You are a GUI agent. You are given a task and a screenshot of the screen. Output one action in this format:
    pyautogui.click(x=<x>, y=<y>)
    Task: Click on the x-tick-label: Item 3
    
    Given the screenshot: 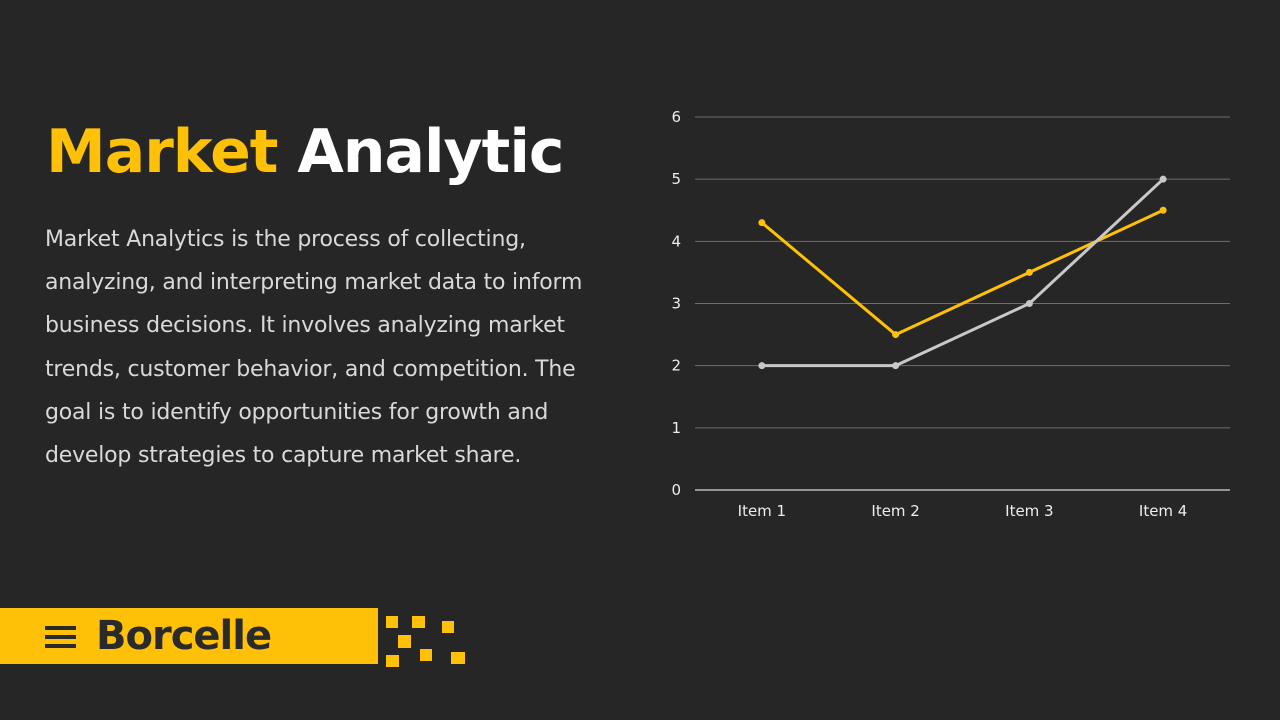 What is the action you would take?
    pyautogui.click(x=1029, y=511)
    